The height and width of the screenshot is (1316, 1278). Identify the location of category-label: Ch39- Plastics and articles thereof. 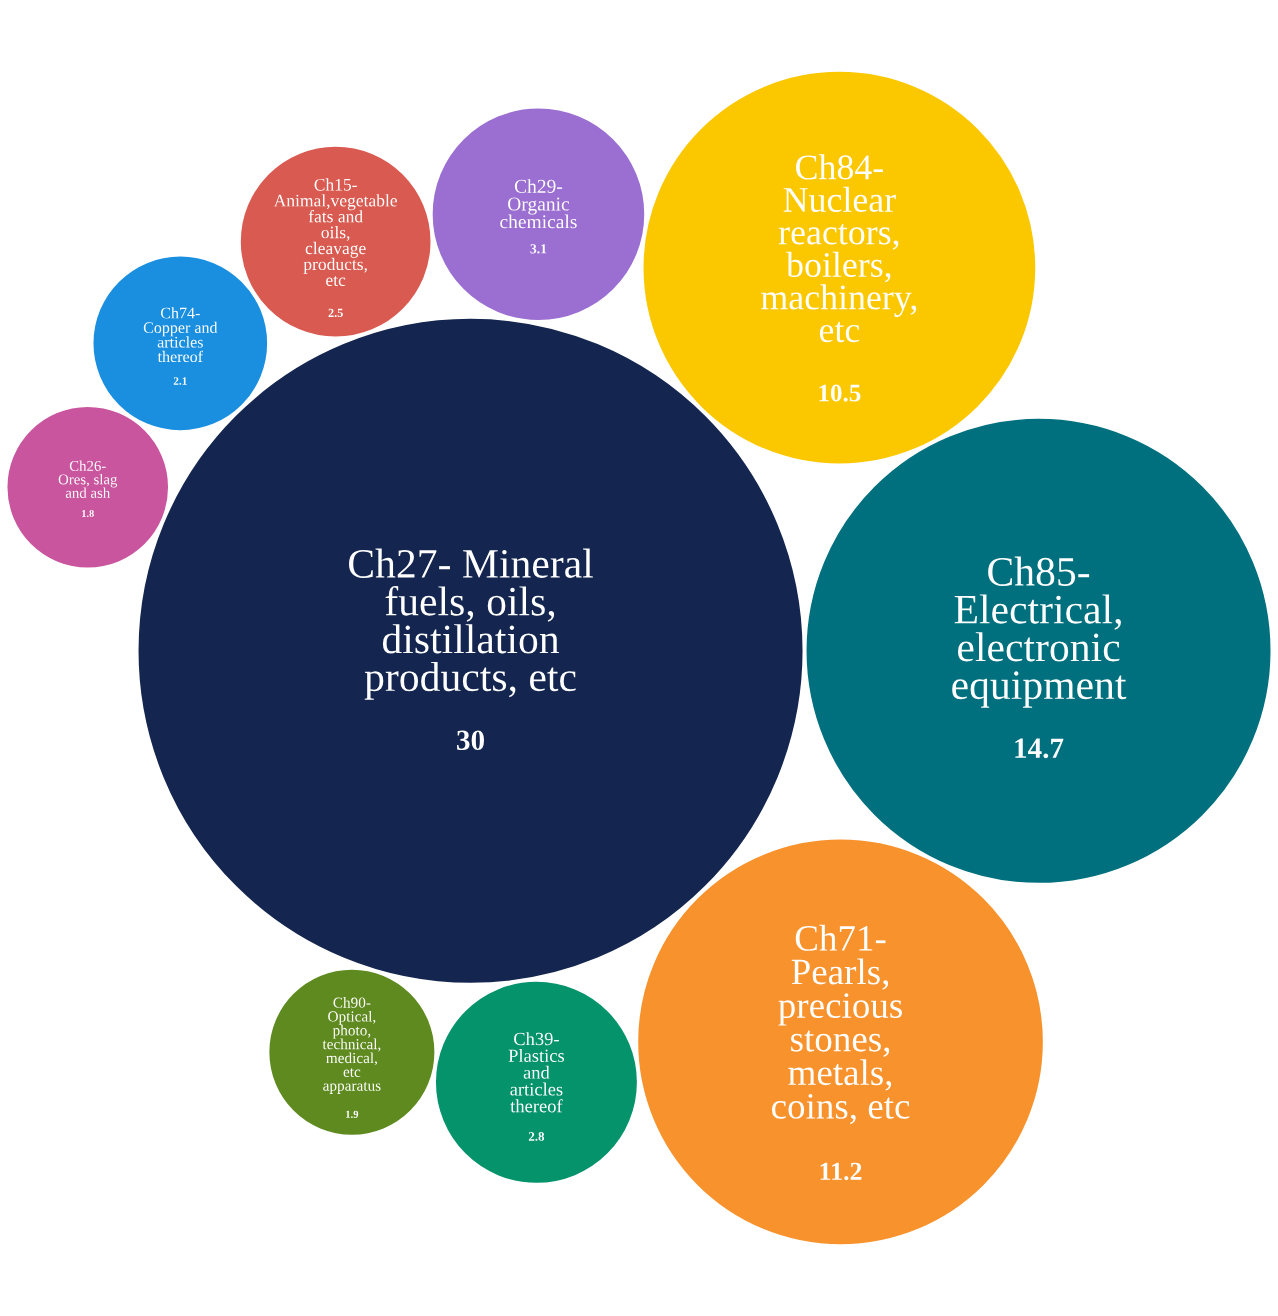
(536, 1072).